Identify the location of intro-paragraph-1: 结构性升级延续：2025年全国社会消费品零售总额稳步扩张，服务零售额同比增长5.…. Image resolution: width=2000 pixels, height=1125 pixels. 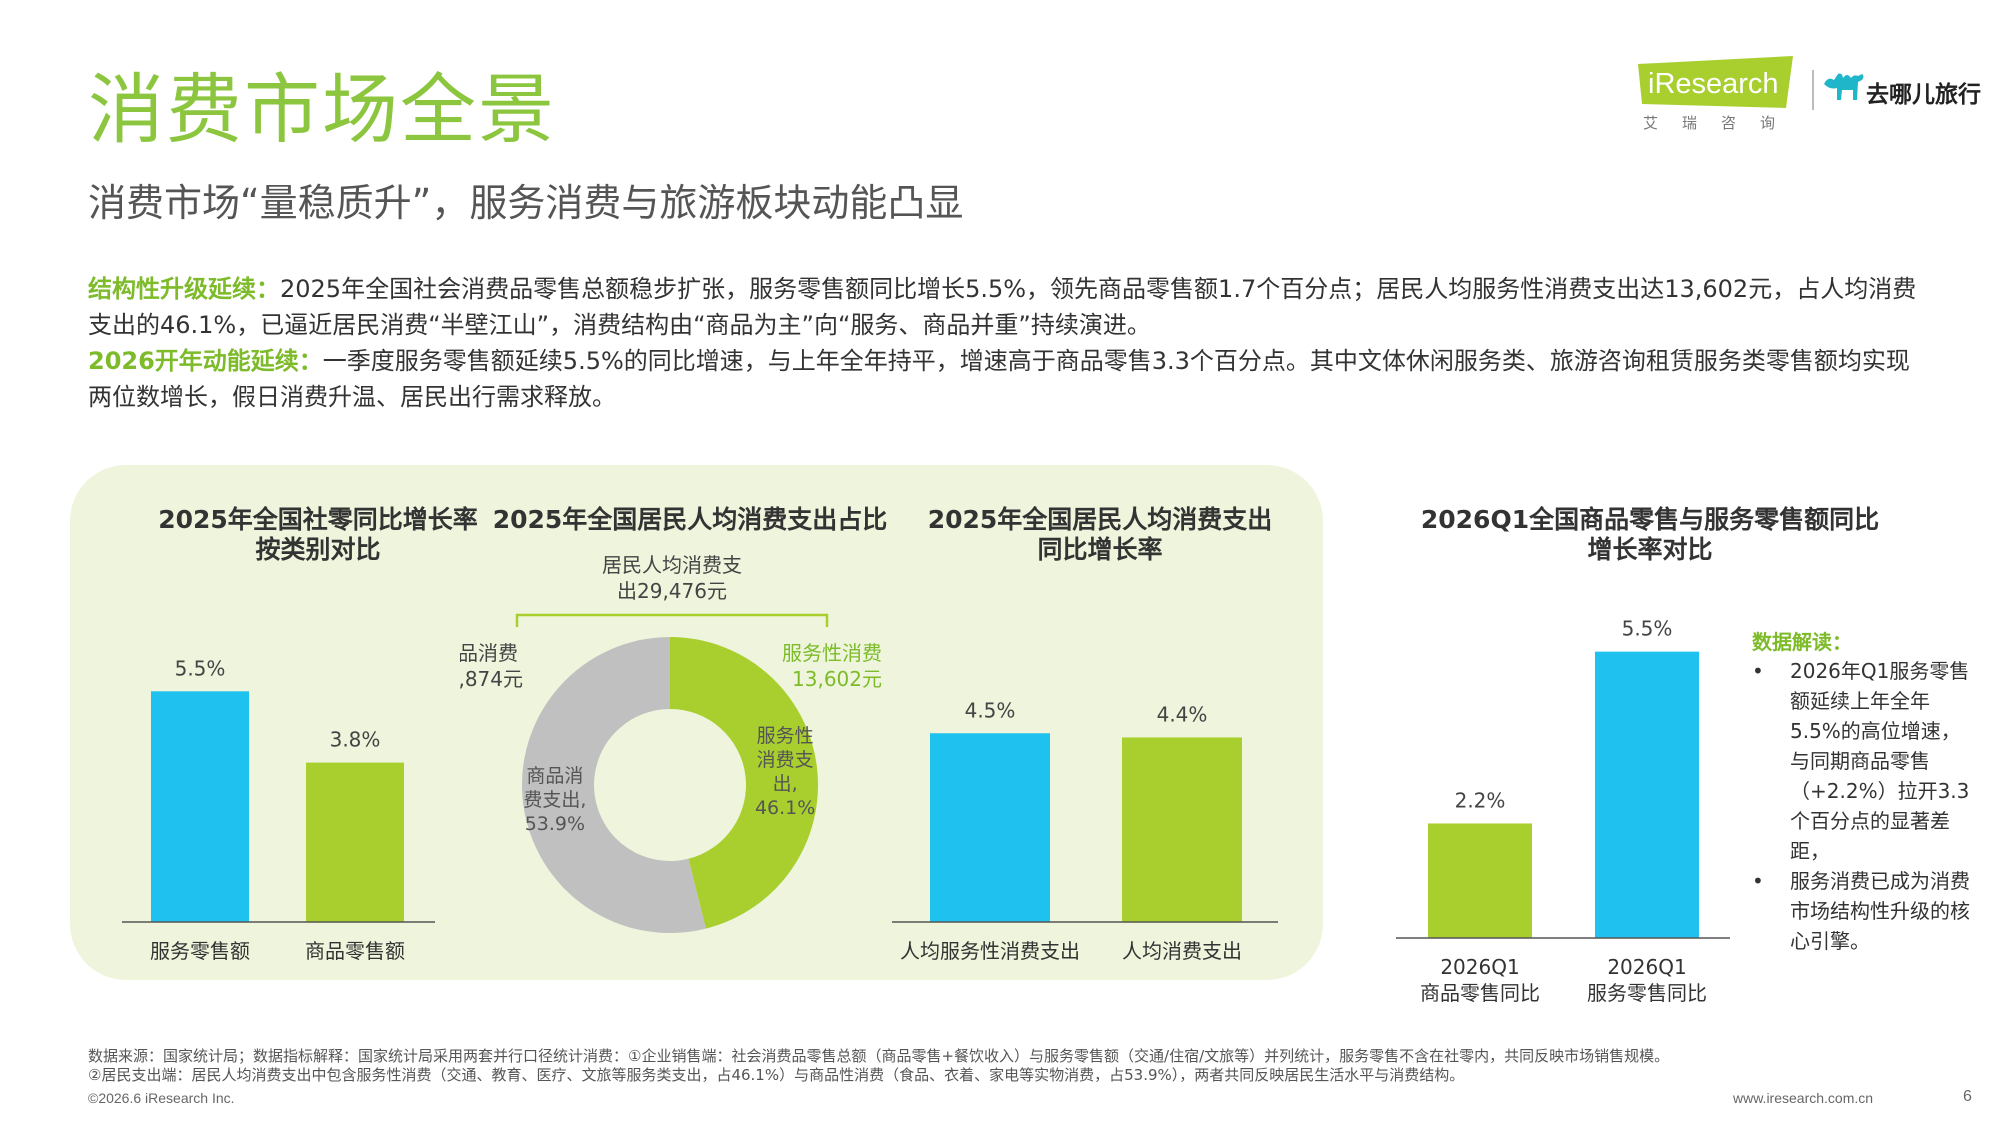
(1003, 307).